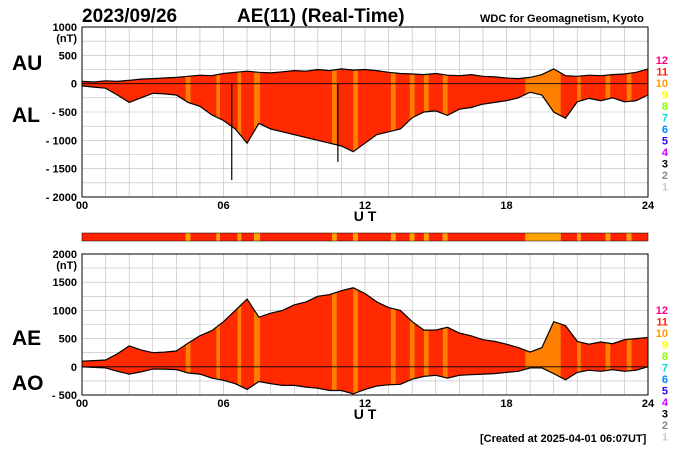 The height and width of the screenshot is (450, 700). Describe the element at coordinates (223, 404) in the screenshot. I see `aeao-x-tick-label: 06` at that location.